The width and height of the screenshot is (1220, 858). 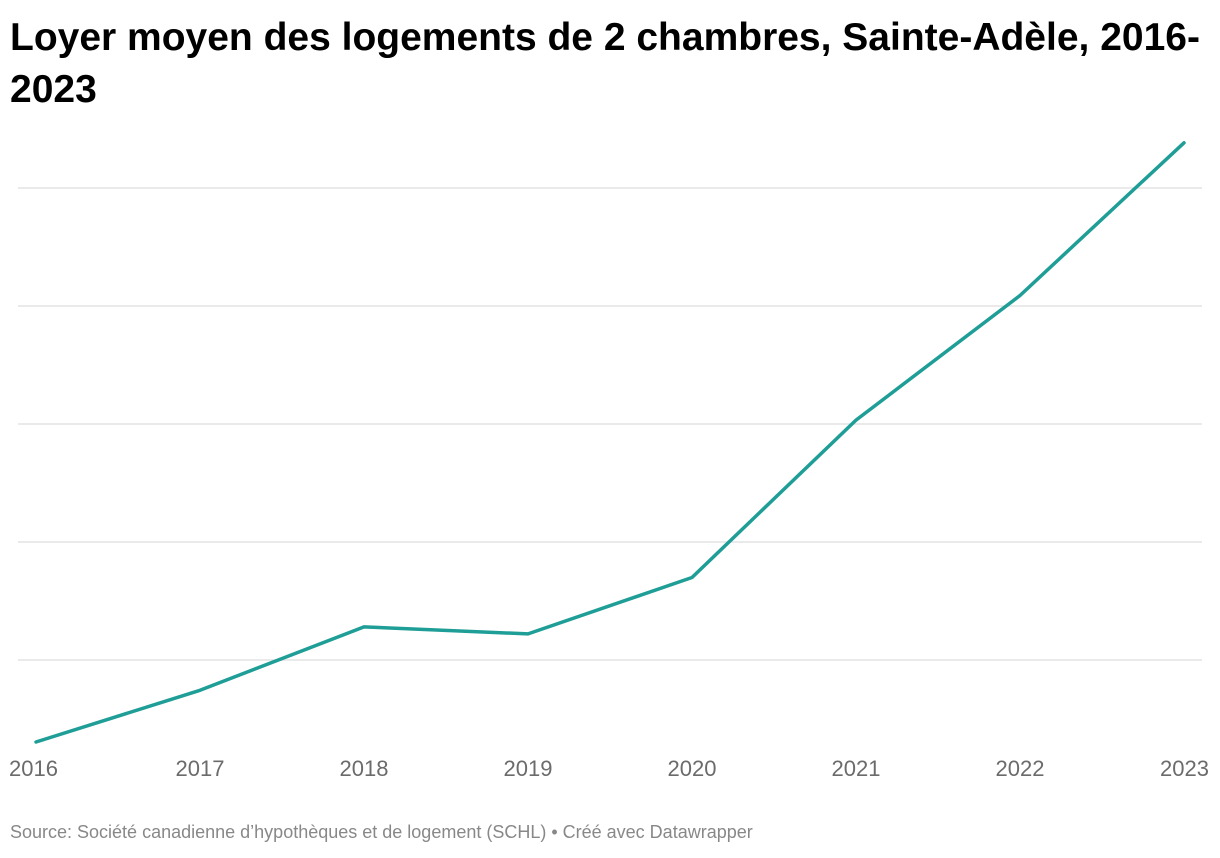 I want to click on x-tick-label: 2019, so click(x=528, y=768).